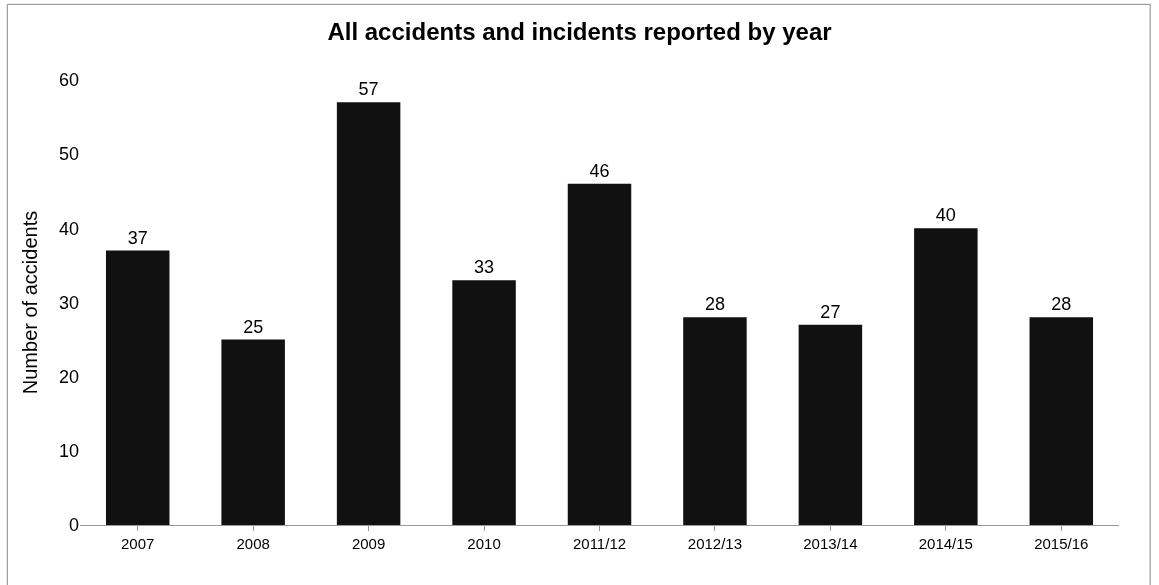 The image size is (1159, 585). Describe the element at coordinates (484, 543) in the screenshot. I see `x-tick-label: 2010` at that location.